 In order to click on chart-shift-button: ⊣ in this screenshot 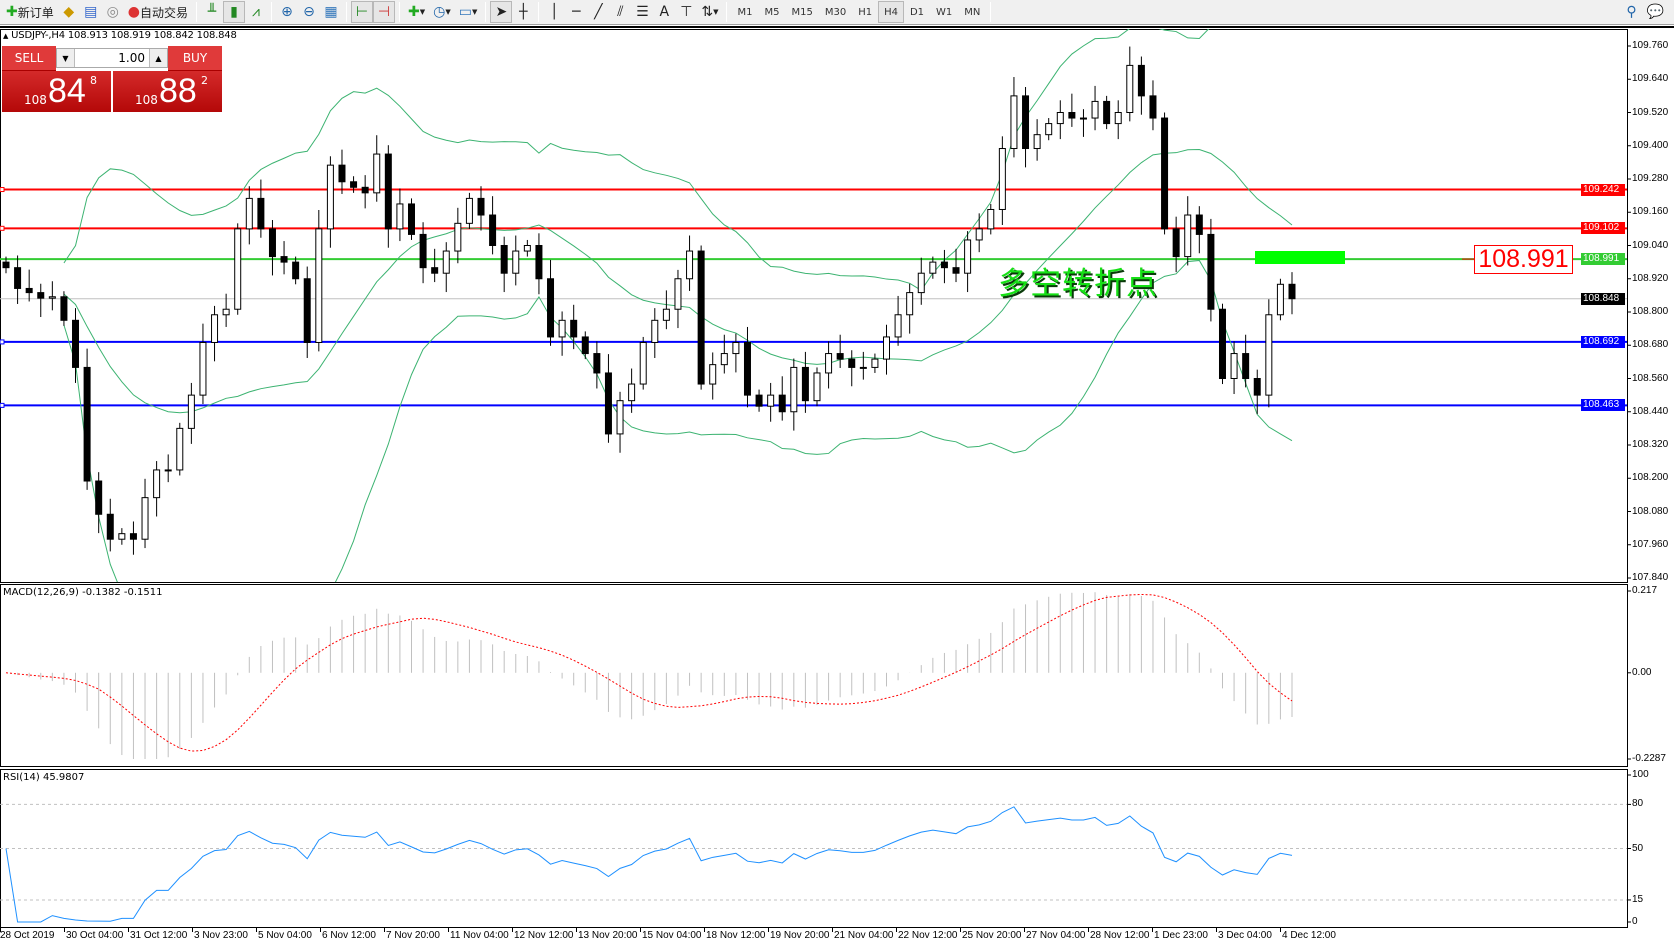, I will do `click(383, 12)`.